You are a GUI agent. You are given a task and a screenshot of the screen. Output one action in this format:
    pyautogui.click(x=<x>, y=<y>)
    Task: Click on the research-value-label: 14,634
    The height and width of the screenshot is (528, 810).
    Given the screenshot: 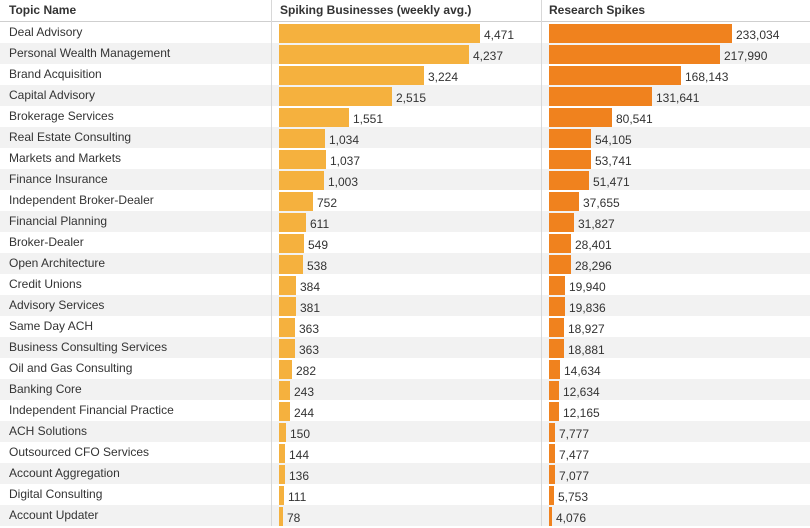 What is the action you would take?
    pyautogui.click(x=582, y=371)
    